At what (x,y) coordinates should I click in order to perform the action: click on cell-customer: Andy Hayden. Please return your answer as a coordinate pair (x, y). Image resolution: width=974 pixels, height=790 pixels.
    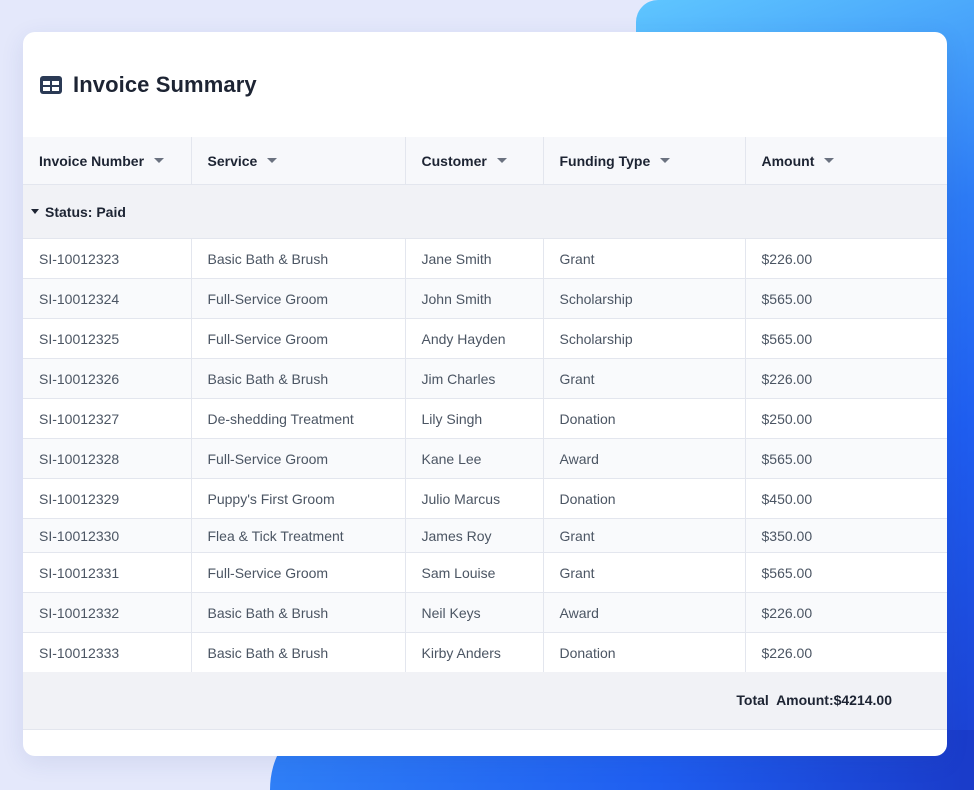
    Looking at the image, I should click on (474, 338).